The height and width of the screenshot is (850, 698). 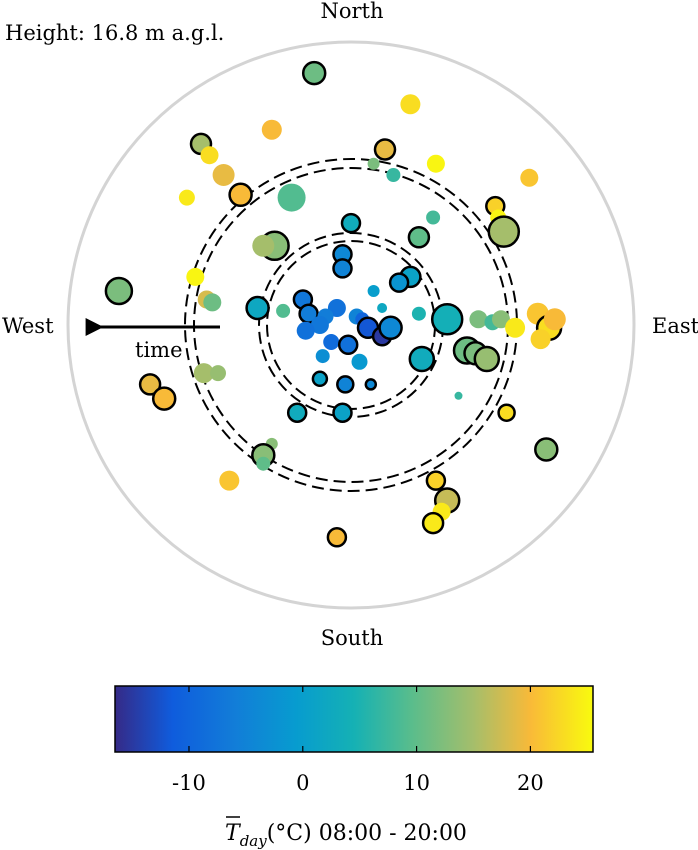 I want to click on west-label: West, so click(x=28, y=326).